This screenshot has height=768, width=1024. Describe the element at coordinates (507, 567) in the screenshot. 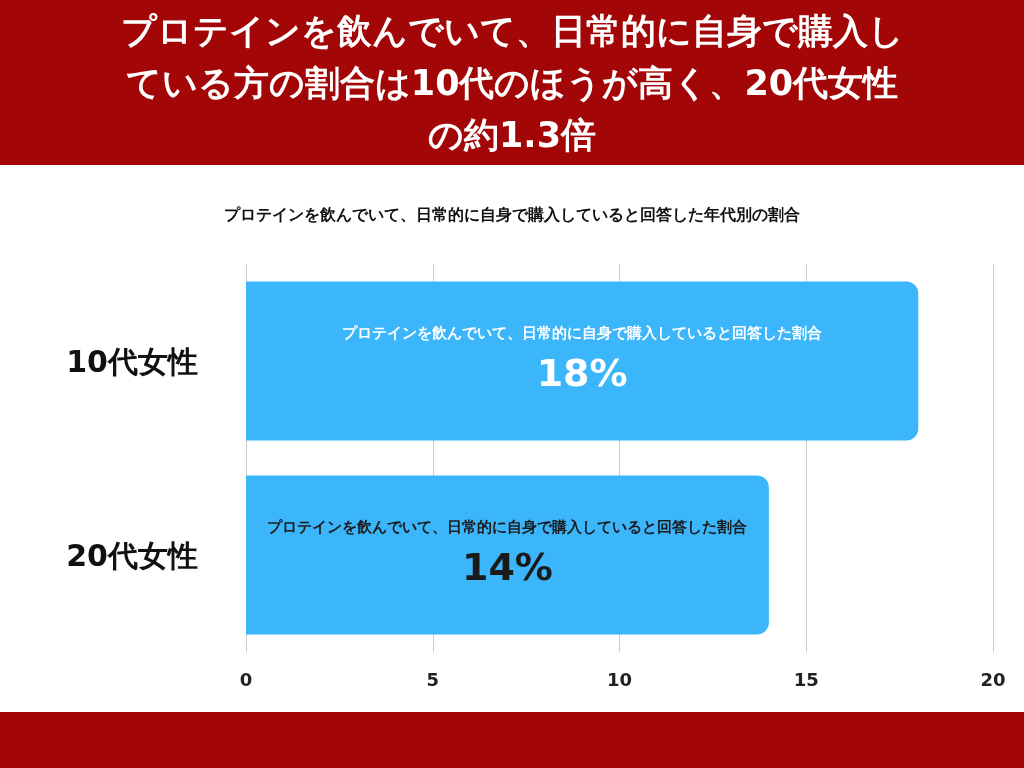

I see `data-label: 14%` at that location.